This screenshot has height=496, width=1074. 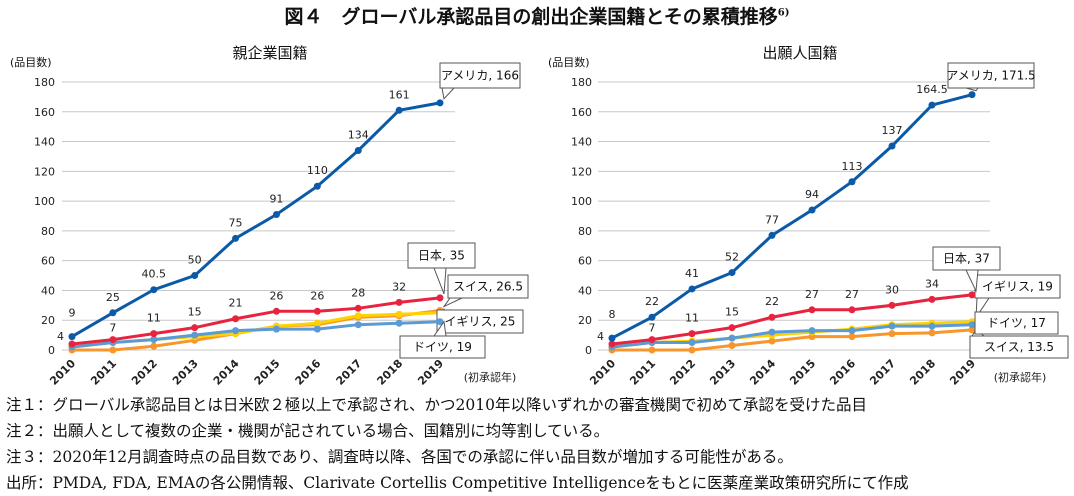 What do you see at coordinates (962, 372) in the screenshot?
I see `x-tick-label: 2019` at bounding box center [962, 372].